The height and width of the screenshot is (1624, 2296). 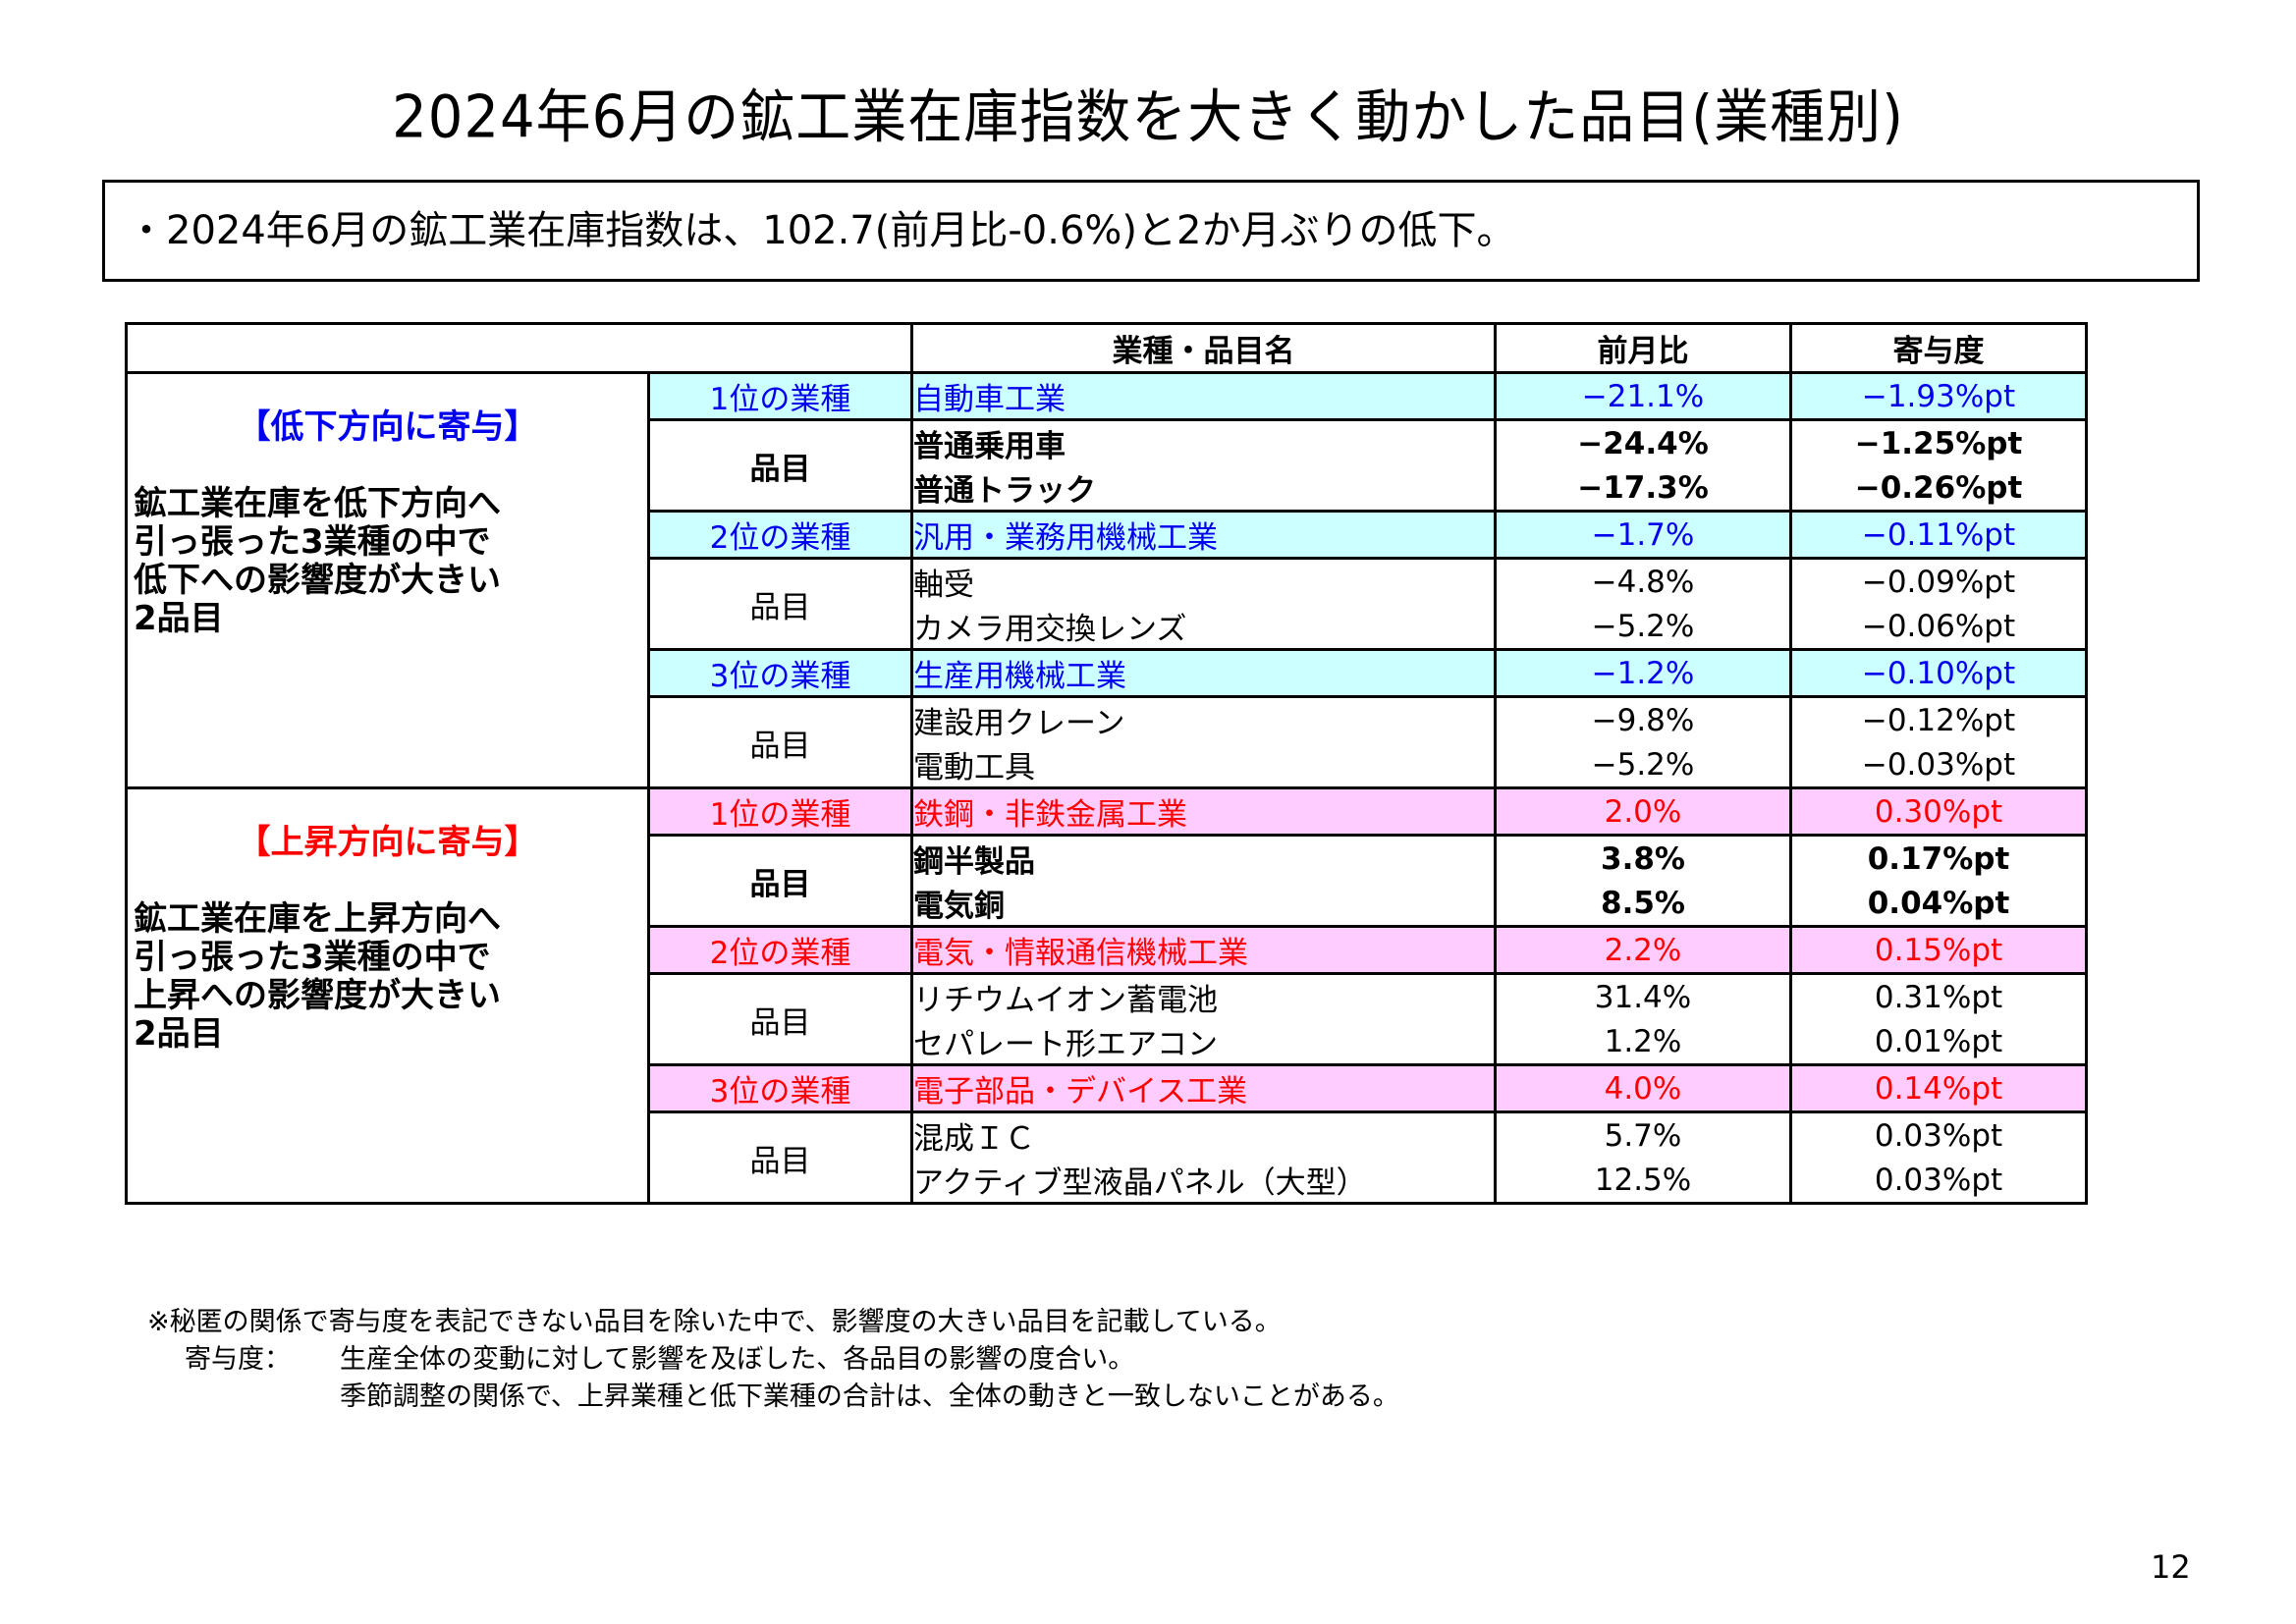 What do you see at coordinates (1643, 1134) in the screenshot?
I see `item-mom: 5.7%` at bounding box center [1643, 1134].